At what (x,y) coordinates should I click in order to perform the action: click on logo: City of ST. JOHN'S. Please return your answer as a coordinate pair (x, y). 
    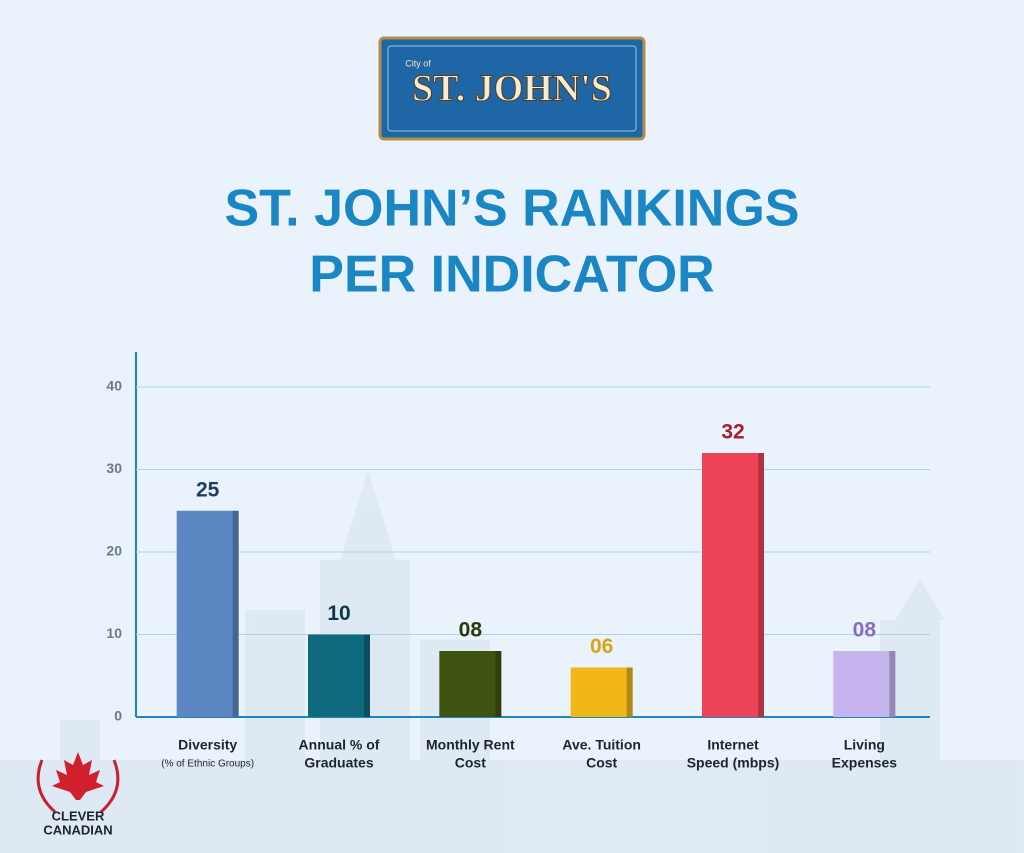
    Looking at the image, I should click on (512, 88).